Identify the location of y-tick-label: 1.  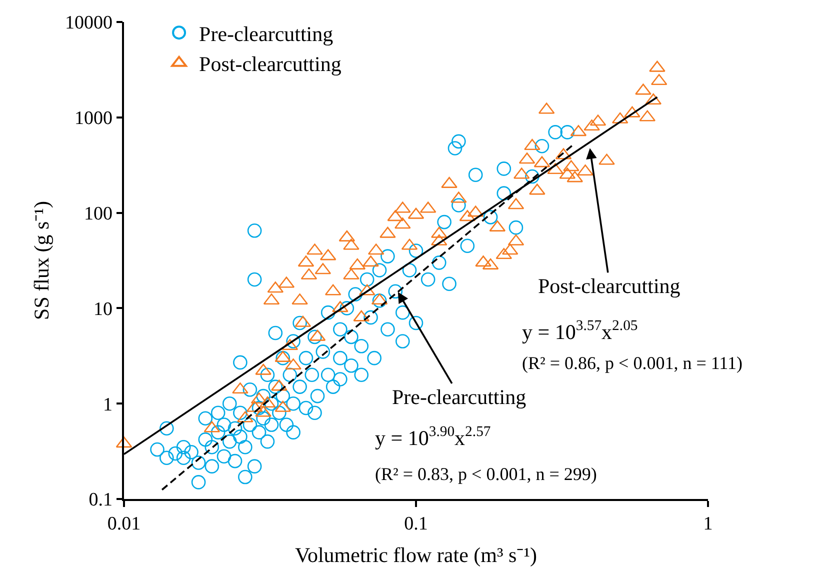
(107, 405).